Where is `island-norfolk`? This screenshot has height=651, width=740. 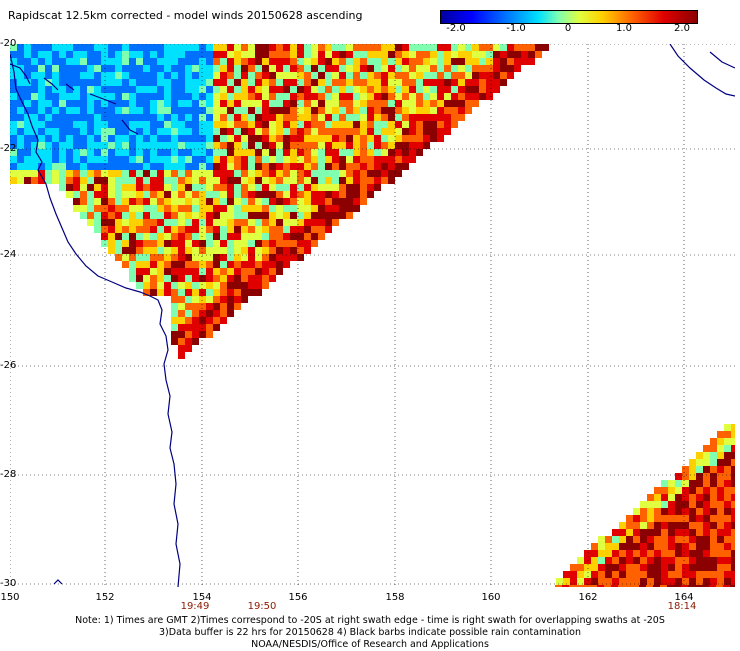 island-norfolk is located at coordinates (58, 582).